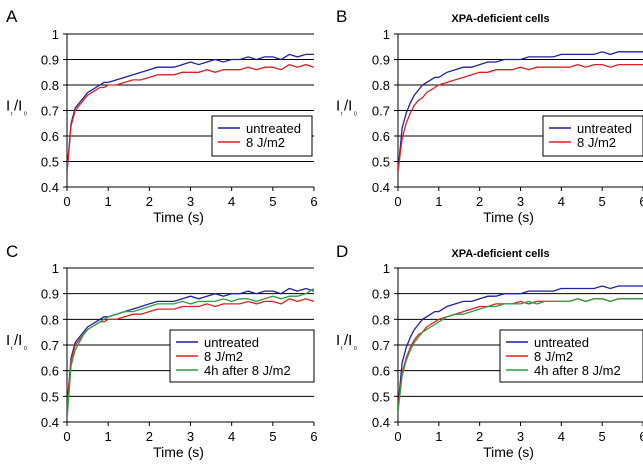 This screenshot has width=643, height=468. Describe the element at coordinates (12, 16) in the screenshot. I see `panel-letter: A` at that location.